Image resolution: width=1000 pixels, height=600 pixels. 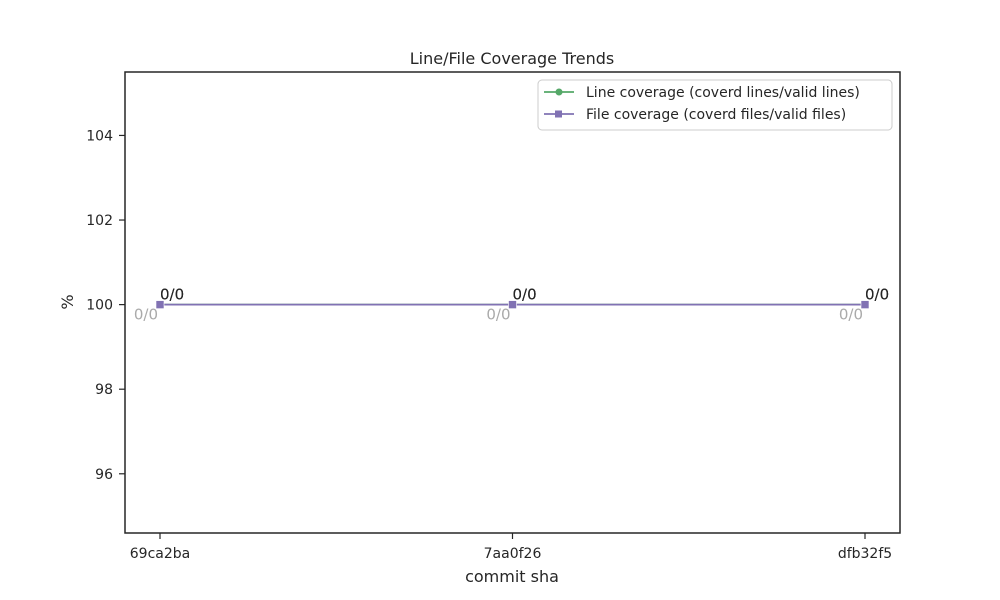 I want to click on y-tick-label: 102, so click(x=99, y=221).